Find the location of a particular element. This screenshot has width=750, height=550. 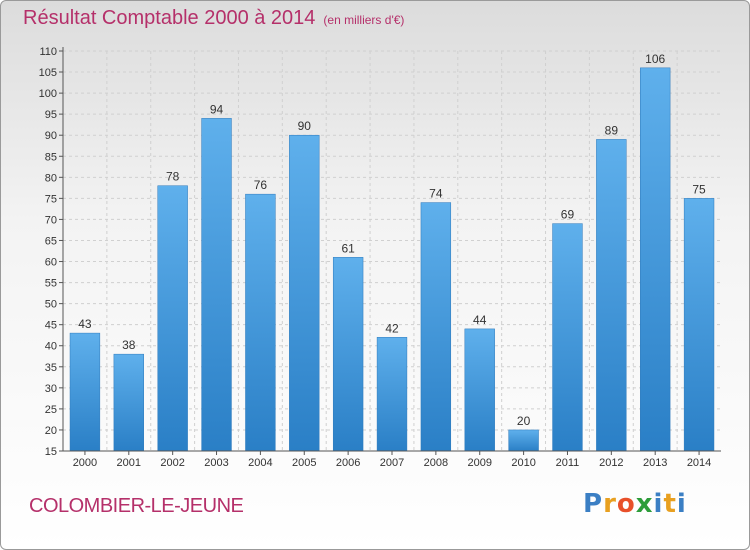

data-label: 89 is located at coordinates (612, 130).